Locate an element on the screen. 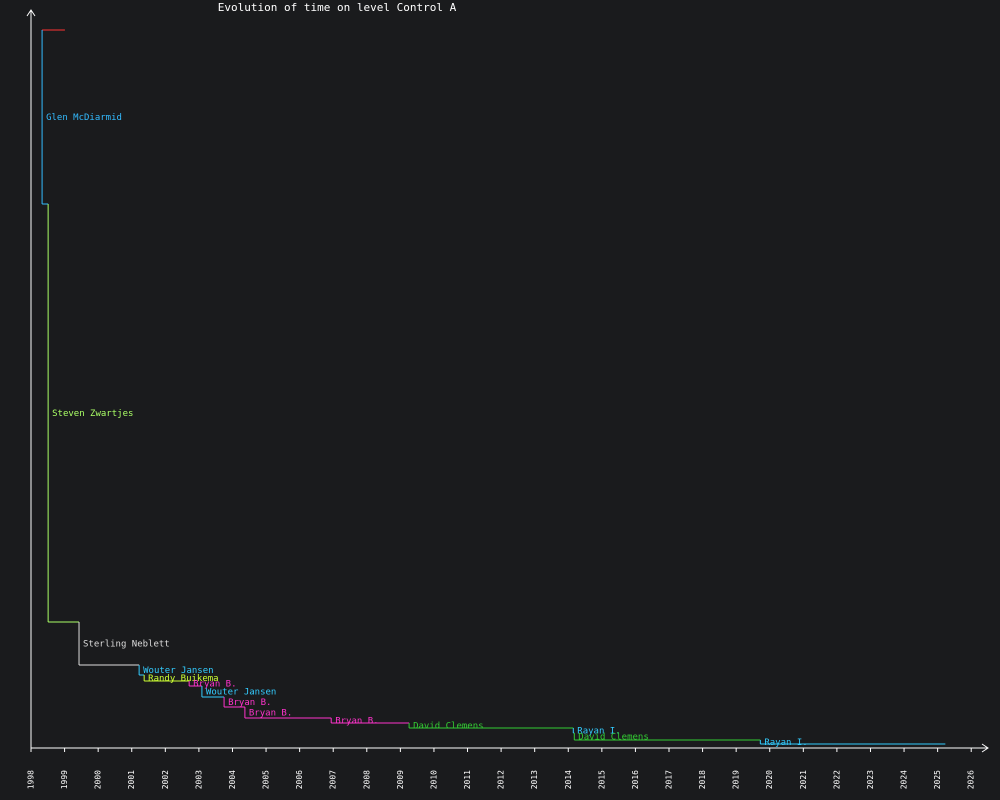 This screenshot has width=1000, height=800. x-tick-label: 2013 is located at coordinates (534, 779).